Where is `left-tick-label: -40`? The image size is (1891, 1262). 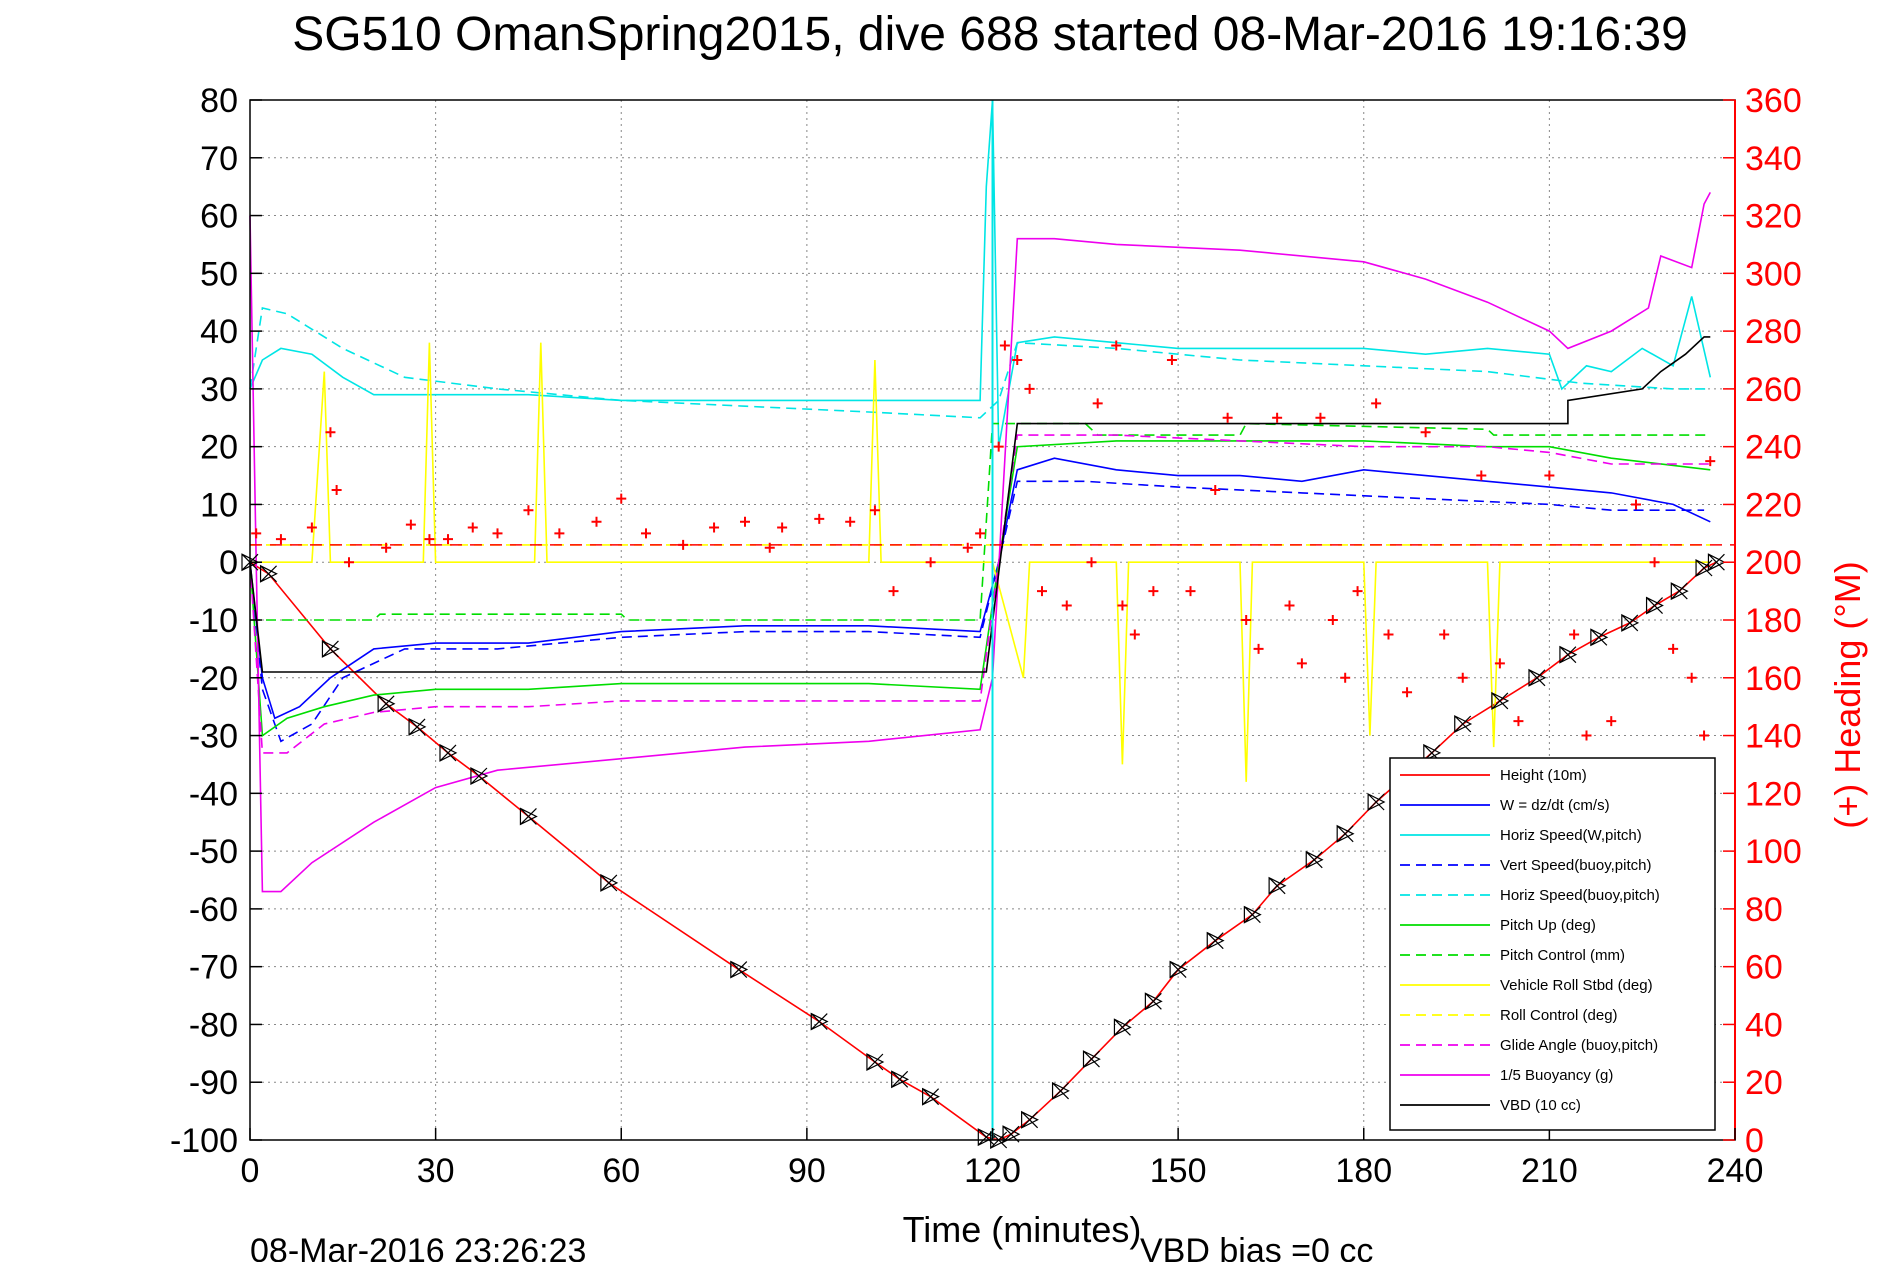
left-tick-label: -40 is located at coordinates (213, 794).